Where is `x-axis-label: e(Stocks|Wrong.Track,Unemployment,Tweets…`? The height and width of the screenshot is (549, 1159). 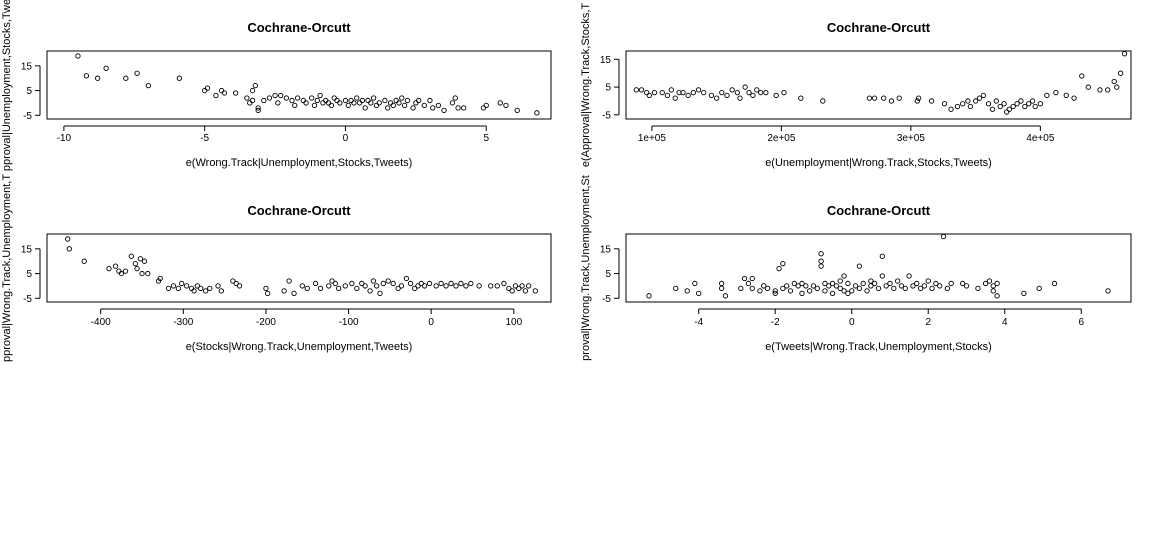 x-axis-label: e(Stocks|Wrong.Track,Unemployment,Tweets… is located at coordinates (299, 347).